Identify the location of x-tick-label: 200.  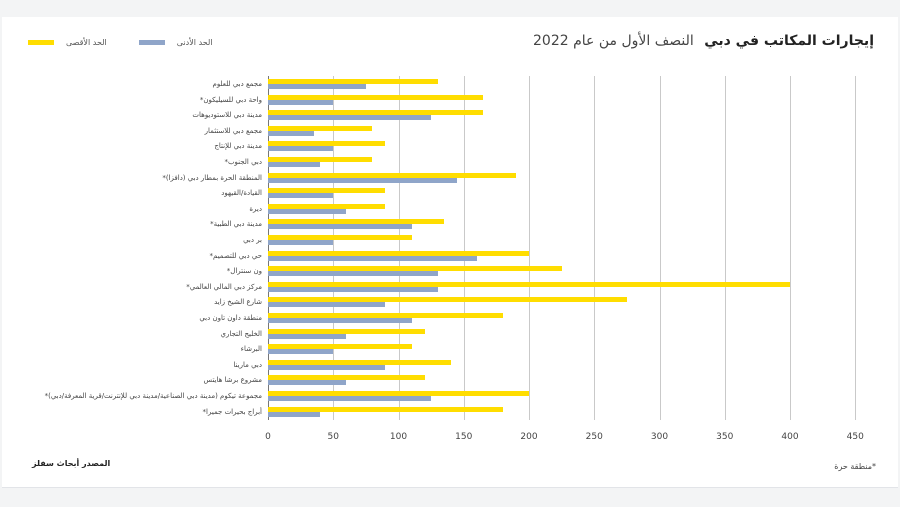
(529, 437).